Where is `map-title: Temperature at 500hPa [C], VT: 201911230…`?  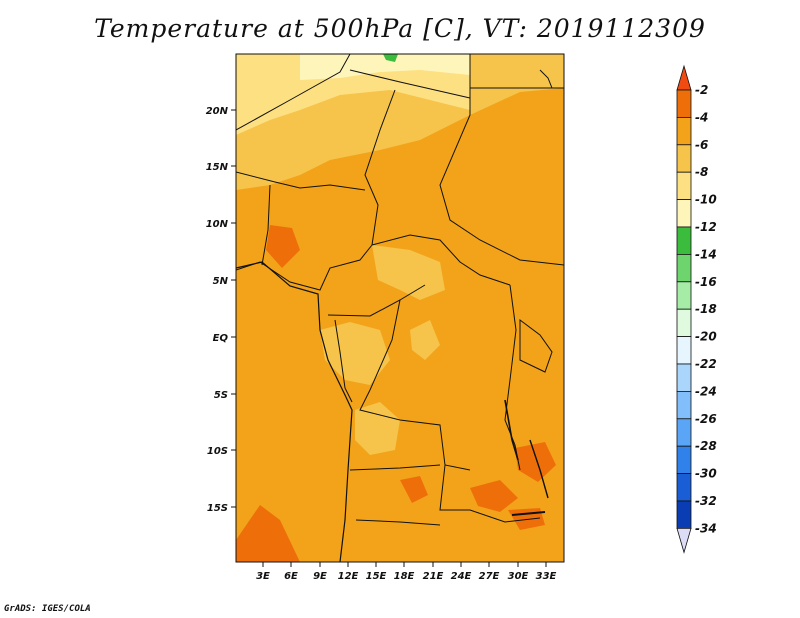 map-title: Temperature at 500hPa [C], VT: 201911230… is located at coordinates (400, 28).